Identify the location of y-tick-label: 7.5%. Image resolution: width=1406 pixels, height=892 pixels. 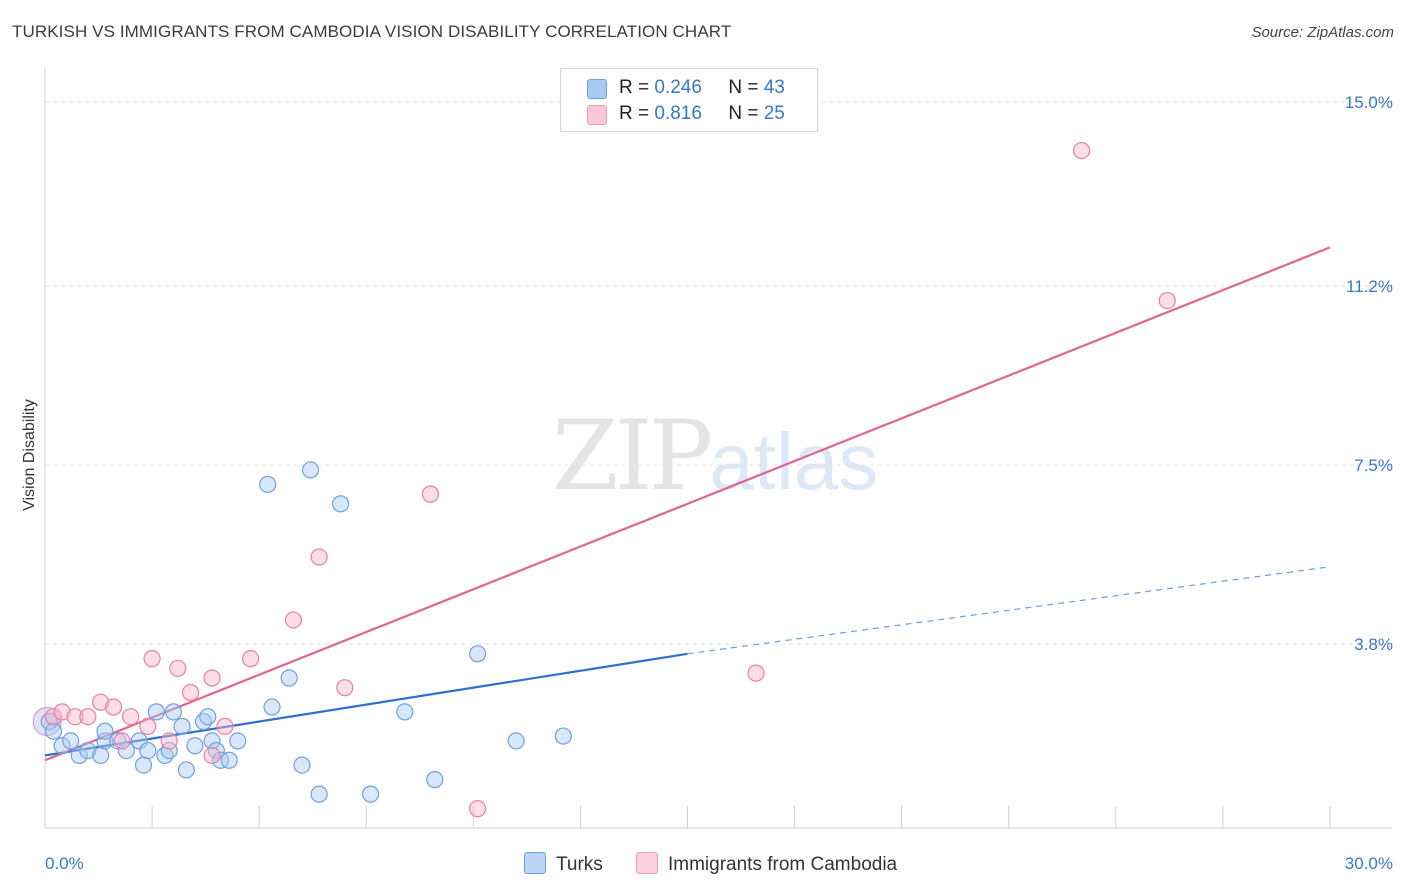
(1373, 465).